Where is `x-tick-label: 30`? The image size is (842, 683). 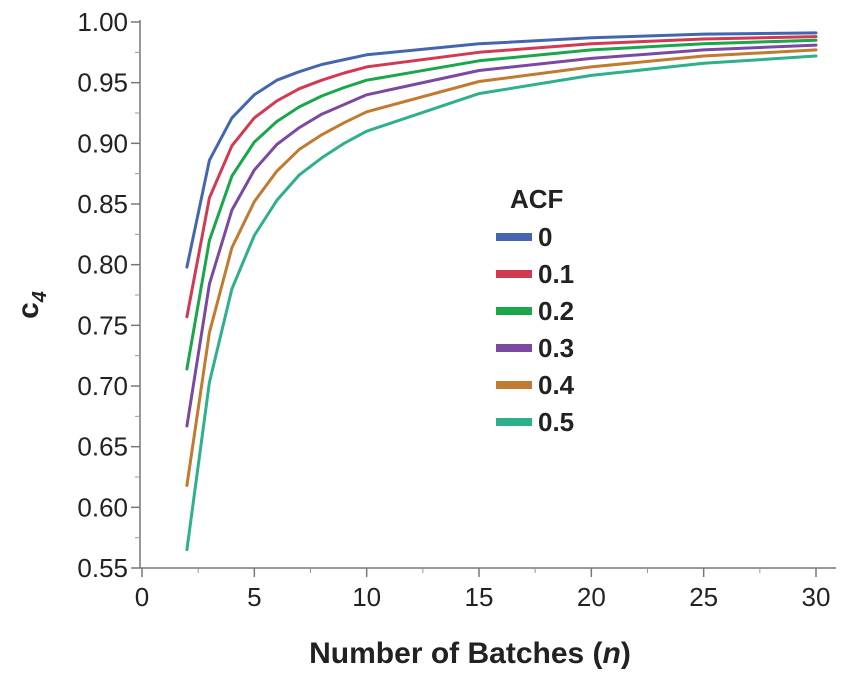
x-tick-label: 30 is located at coordinates (816, 597).